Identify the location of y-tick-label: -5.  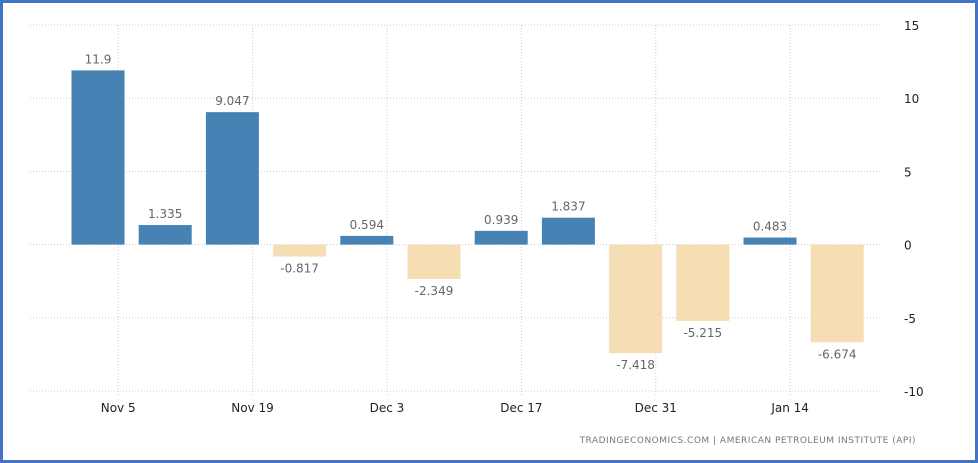
(910, 319).